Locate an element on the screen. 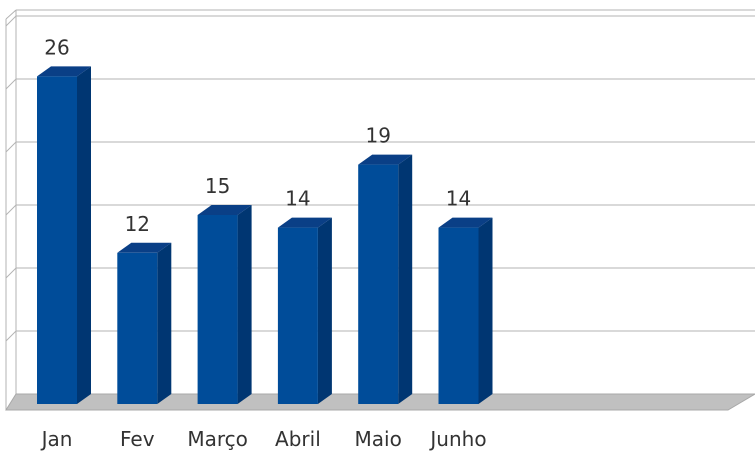 The image size is (755, 456). side-wall-top is located at coordinates (11, 14).